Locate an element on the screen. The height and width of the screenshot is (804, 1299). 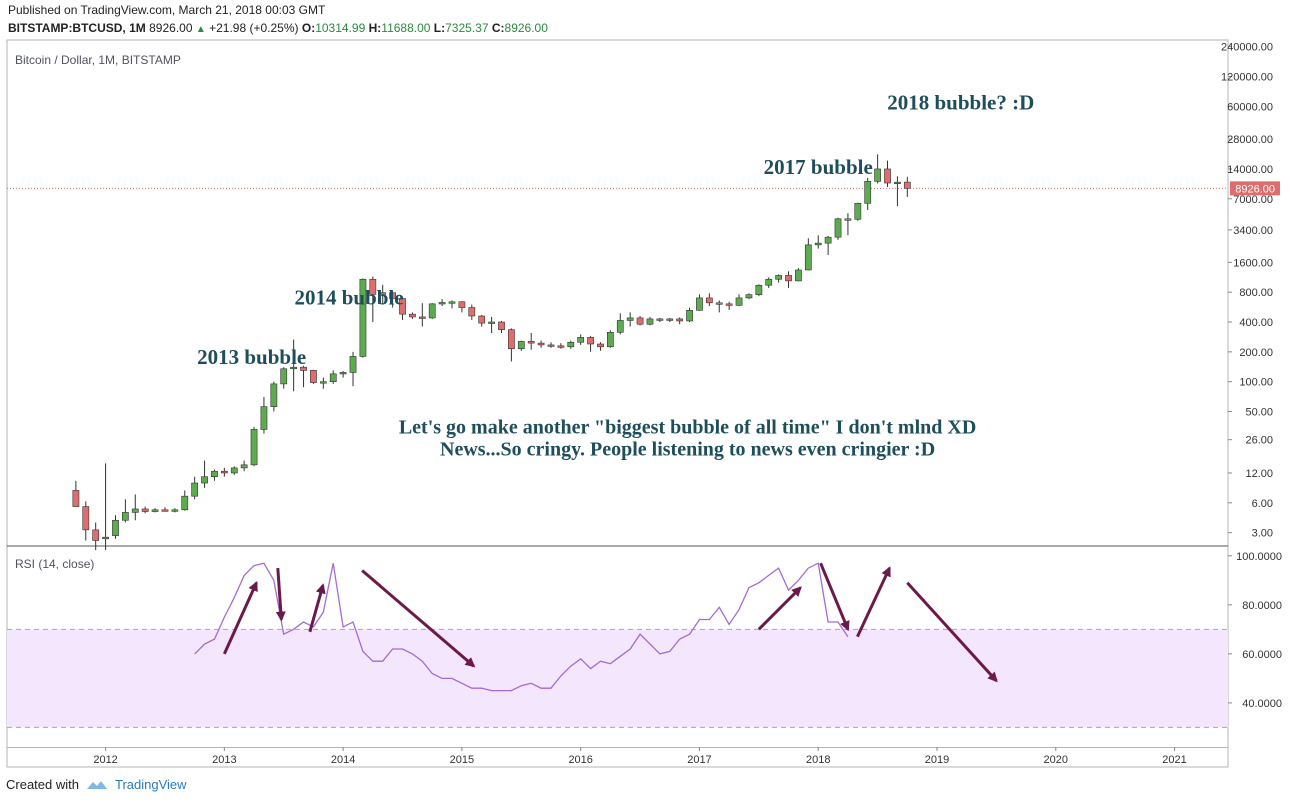
close-label: C: is located at coordinates (498, 28).